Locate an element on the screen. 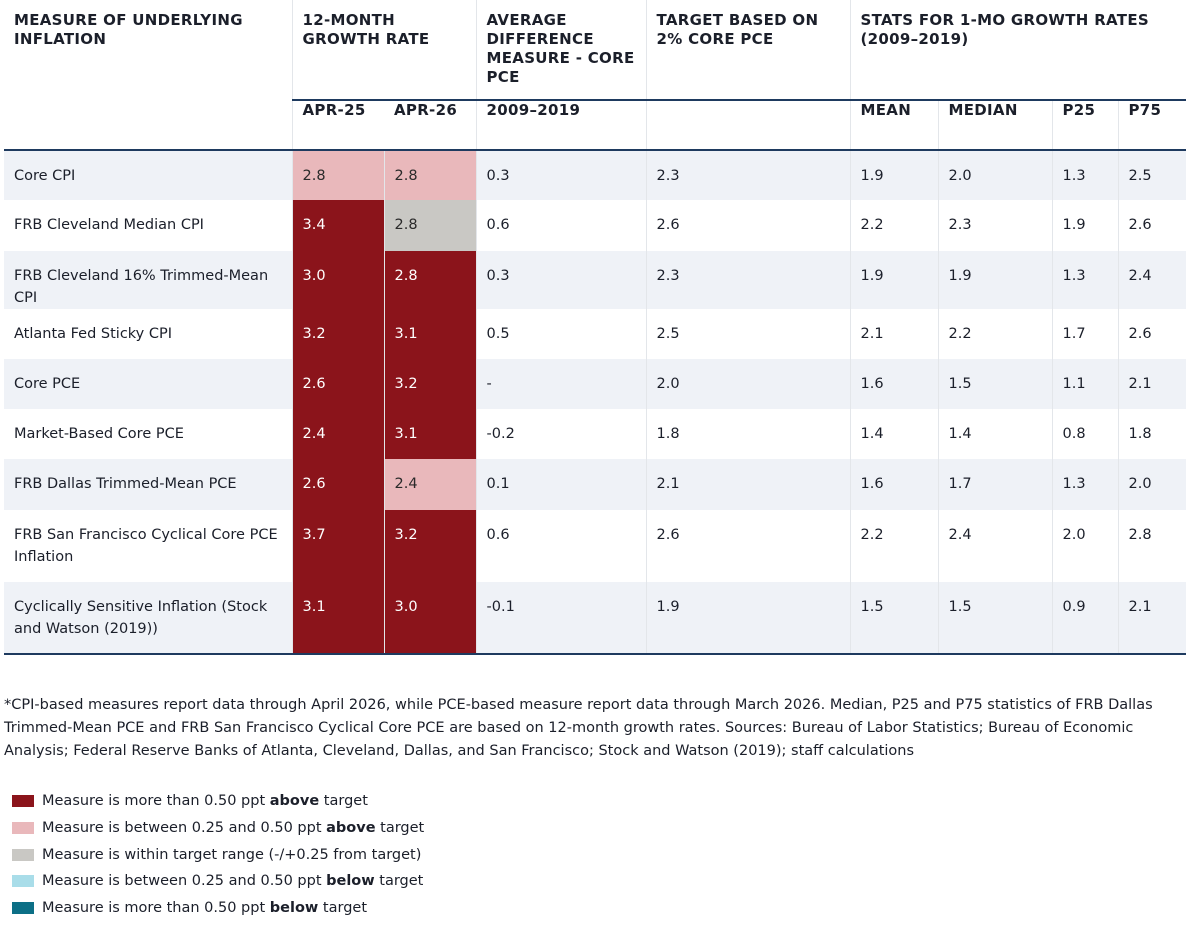  p25-value: 2.0 is located at coordinates (1085, 545).